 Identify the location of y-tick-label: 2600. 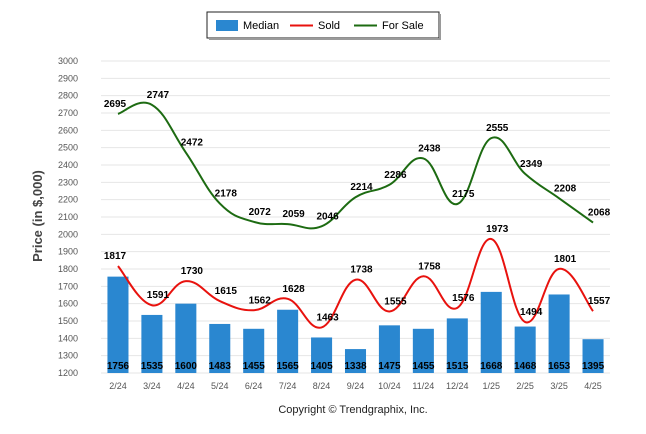
(68, 130).